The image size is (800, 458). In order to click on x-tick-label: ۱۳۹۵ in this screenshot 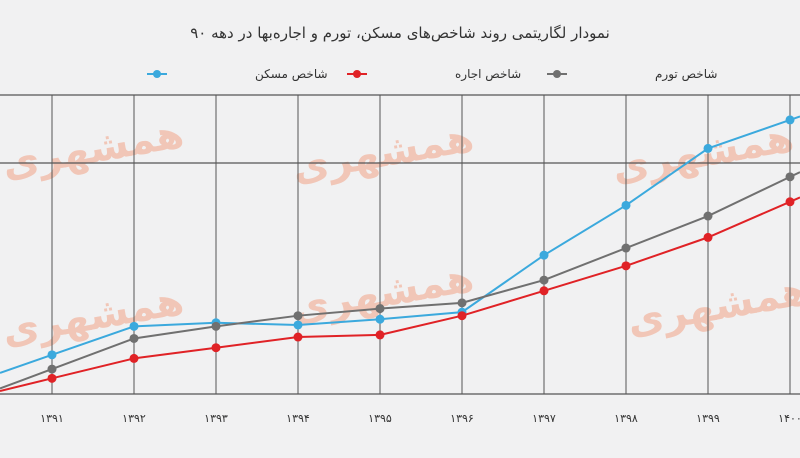, I will do `click(380, 418)`.